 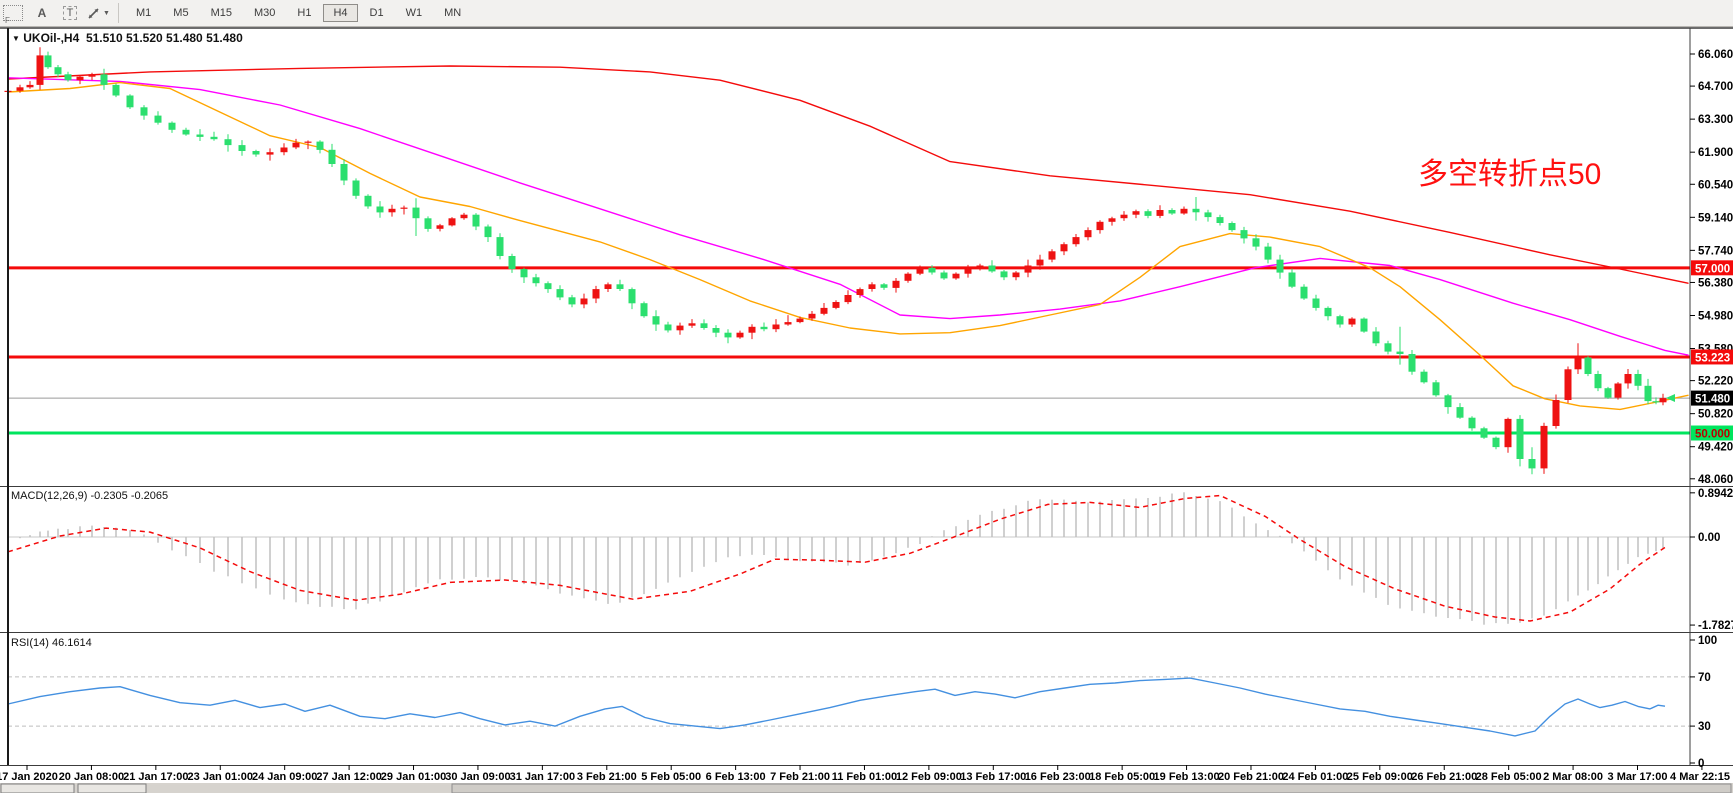 What do you see at coordinates (1251, 777) in the screenshot?
I see `time-tick-label: 20 Feb 21:00` at bounding box center [1251, 777].